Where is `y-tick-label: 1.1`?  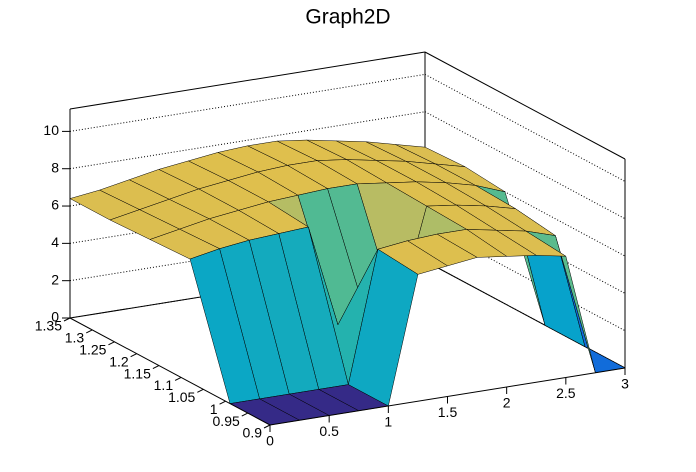
y-tick-label: 1.1 is located at coordinates (164, 385).